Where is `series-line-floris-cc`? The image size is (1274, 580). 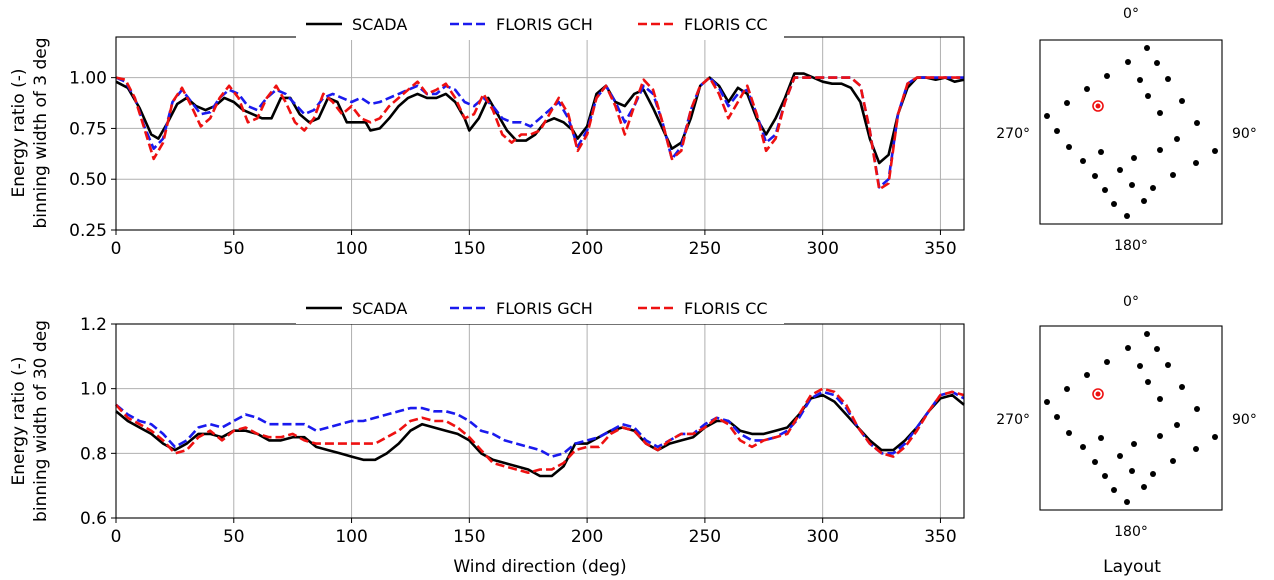
series-line-floris-cc is located at coordinates (540, 430).